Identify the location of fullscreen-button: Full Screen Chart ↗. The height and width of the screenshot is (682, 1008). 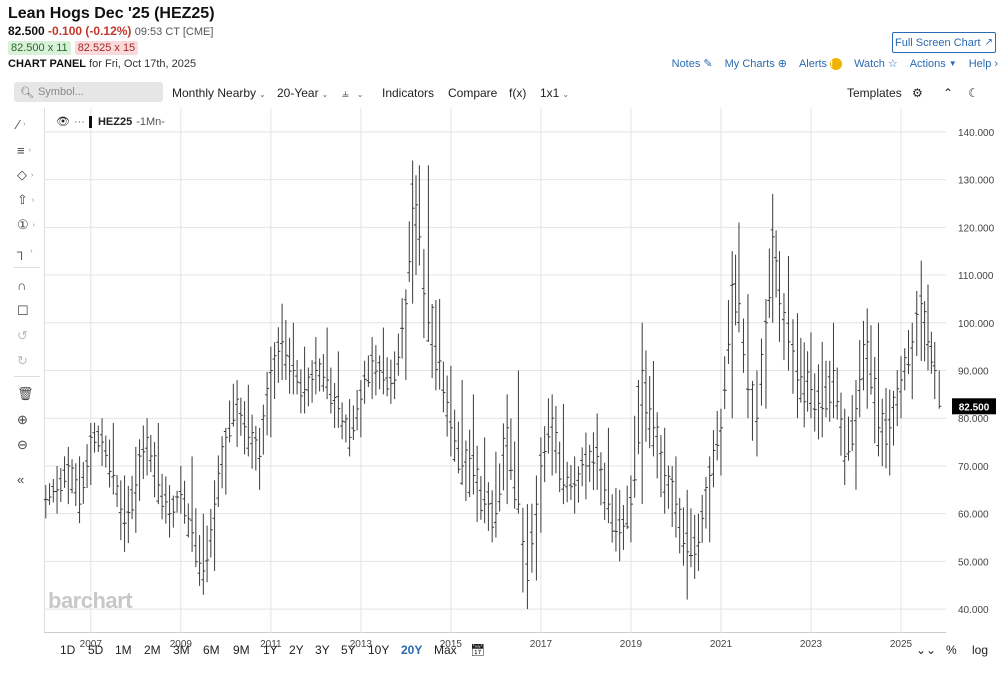
(944, 42).